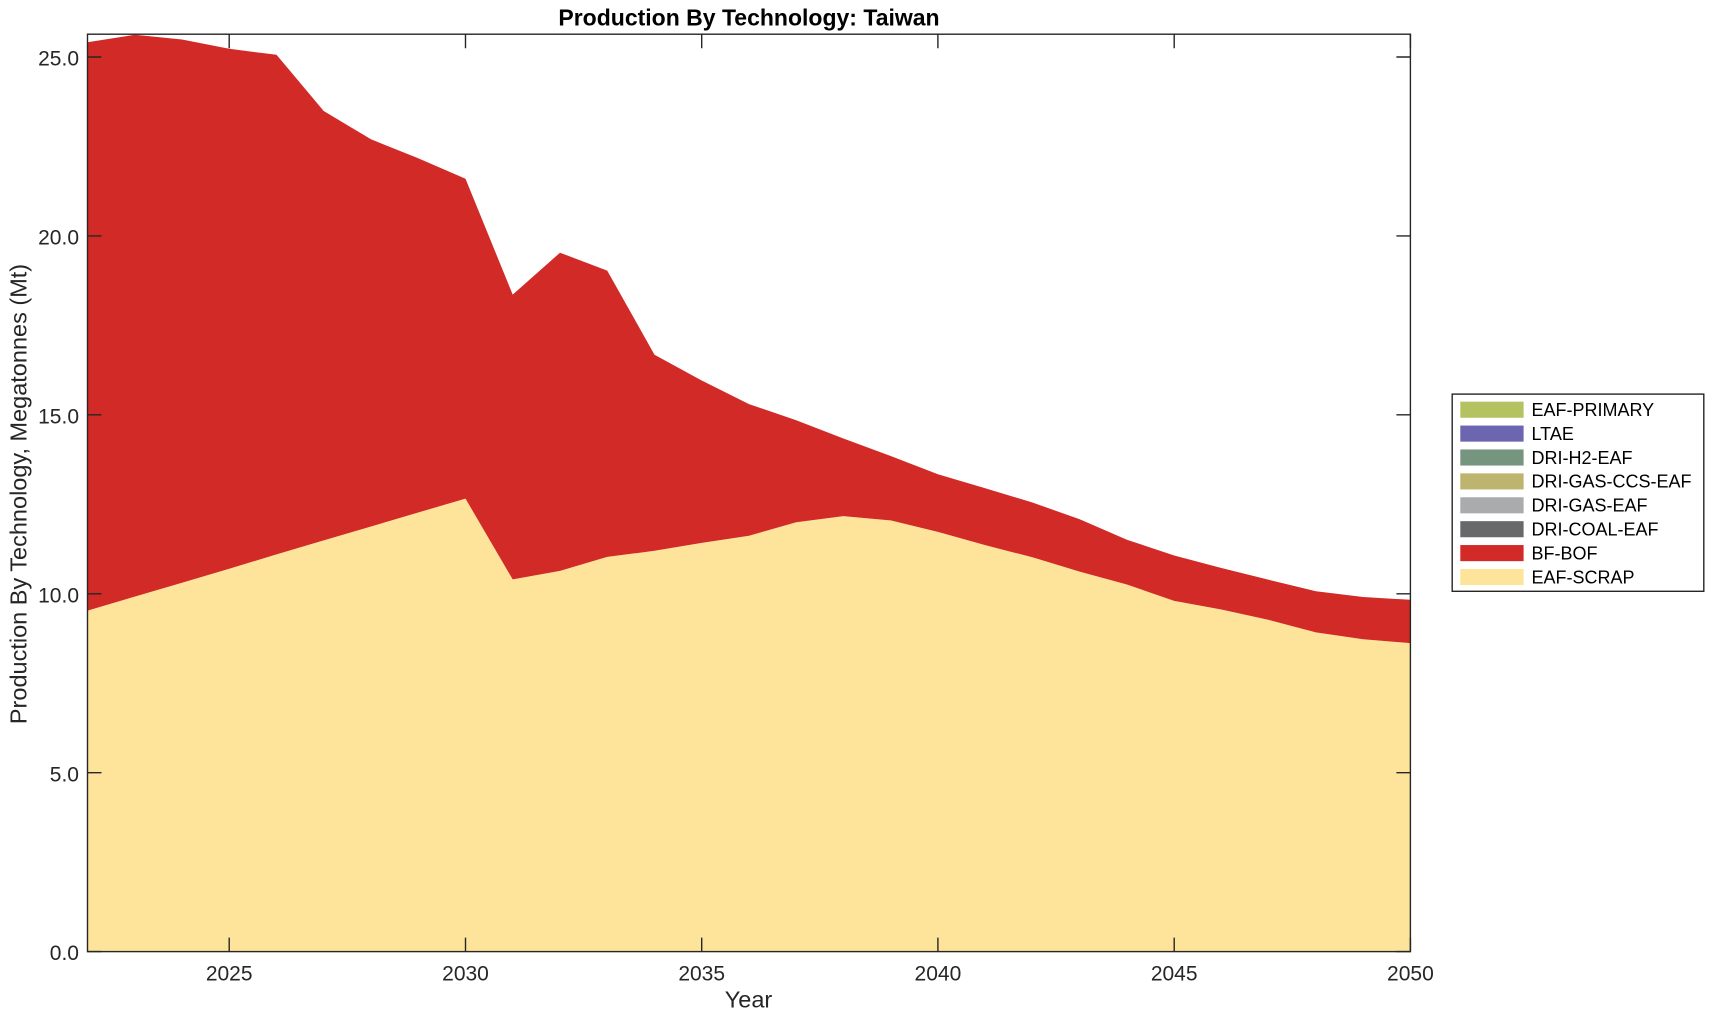 The image size is (1715, 1020). I want to click on svg-text:Production By Technology: Taiw: Production By Technology: Taiwan, so click(748, 18).